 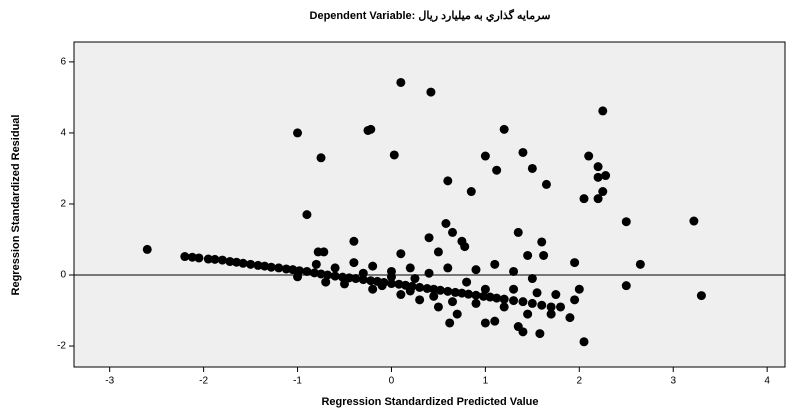 I want to click on x-tick-label: 3, so click(x=673, y=381).